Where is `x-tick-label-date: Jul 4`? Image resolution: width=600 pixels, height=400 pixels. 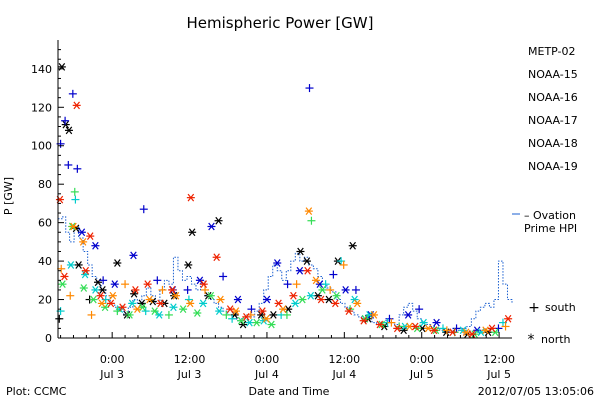
x-tick-label-date: Jul 4 is located at coordinates (343, 374).